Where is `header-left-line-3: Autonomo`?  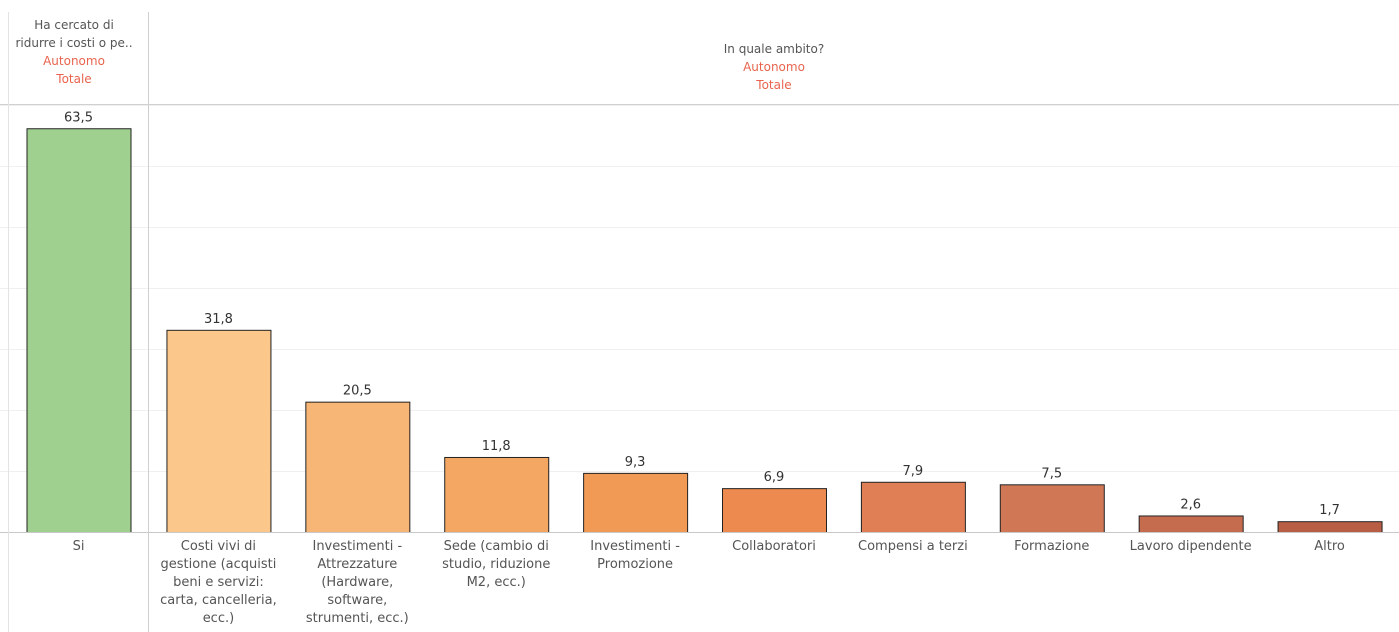 header-left-line-3: Autonomo is located at coordinates (74, 61).